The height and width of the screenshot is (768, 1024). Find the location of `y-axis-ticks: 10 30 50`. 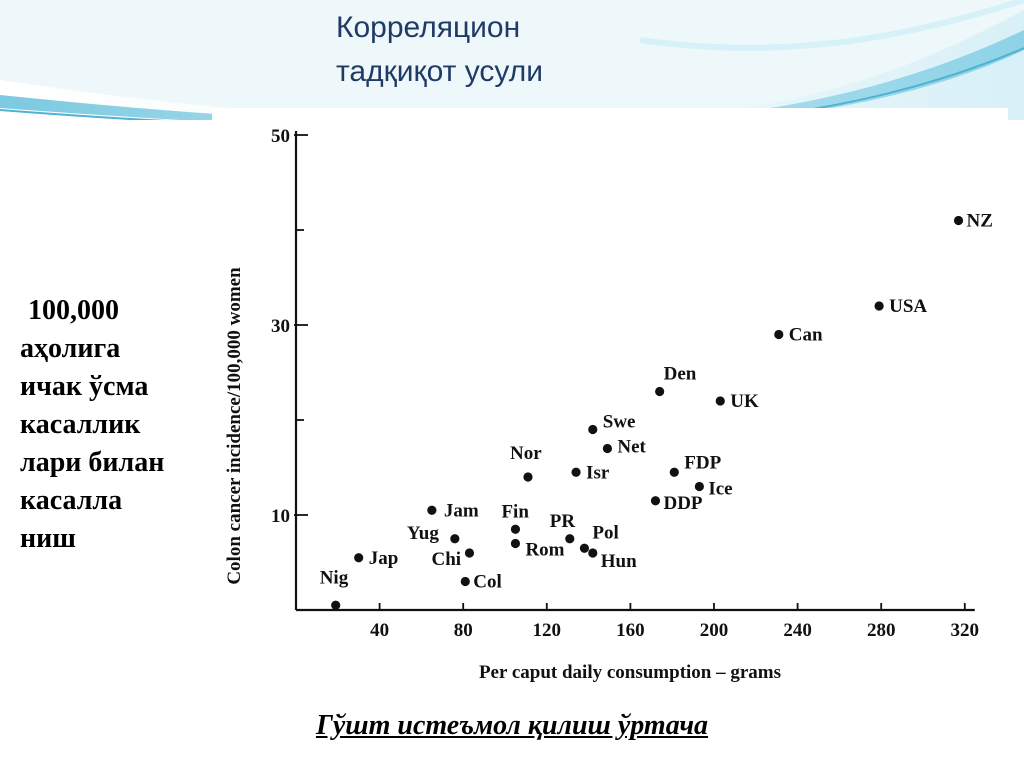

y-axis-ticks: 10 30 50 is located at coordinates (289, 326).